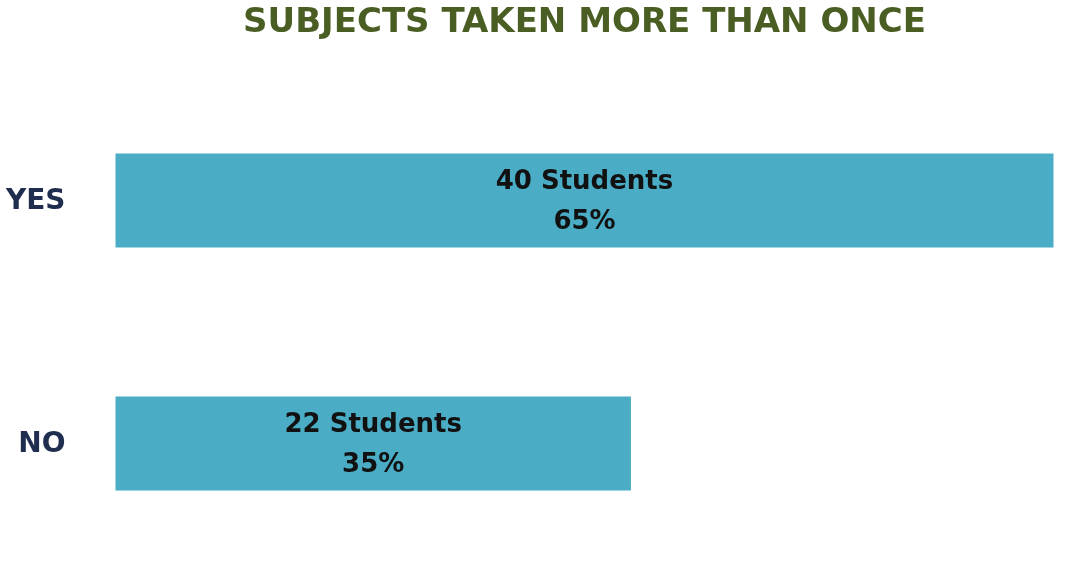 This screenshot has height=580, width=1068. Describe the element at coordinates (42, 442) in the screenshot. I see `y-tick-label: NO` at that location.